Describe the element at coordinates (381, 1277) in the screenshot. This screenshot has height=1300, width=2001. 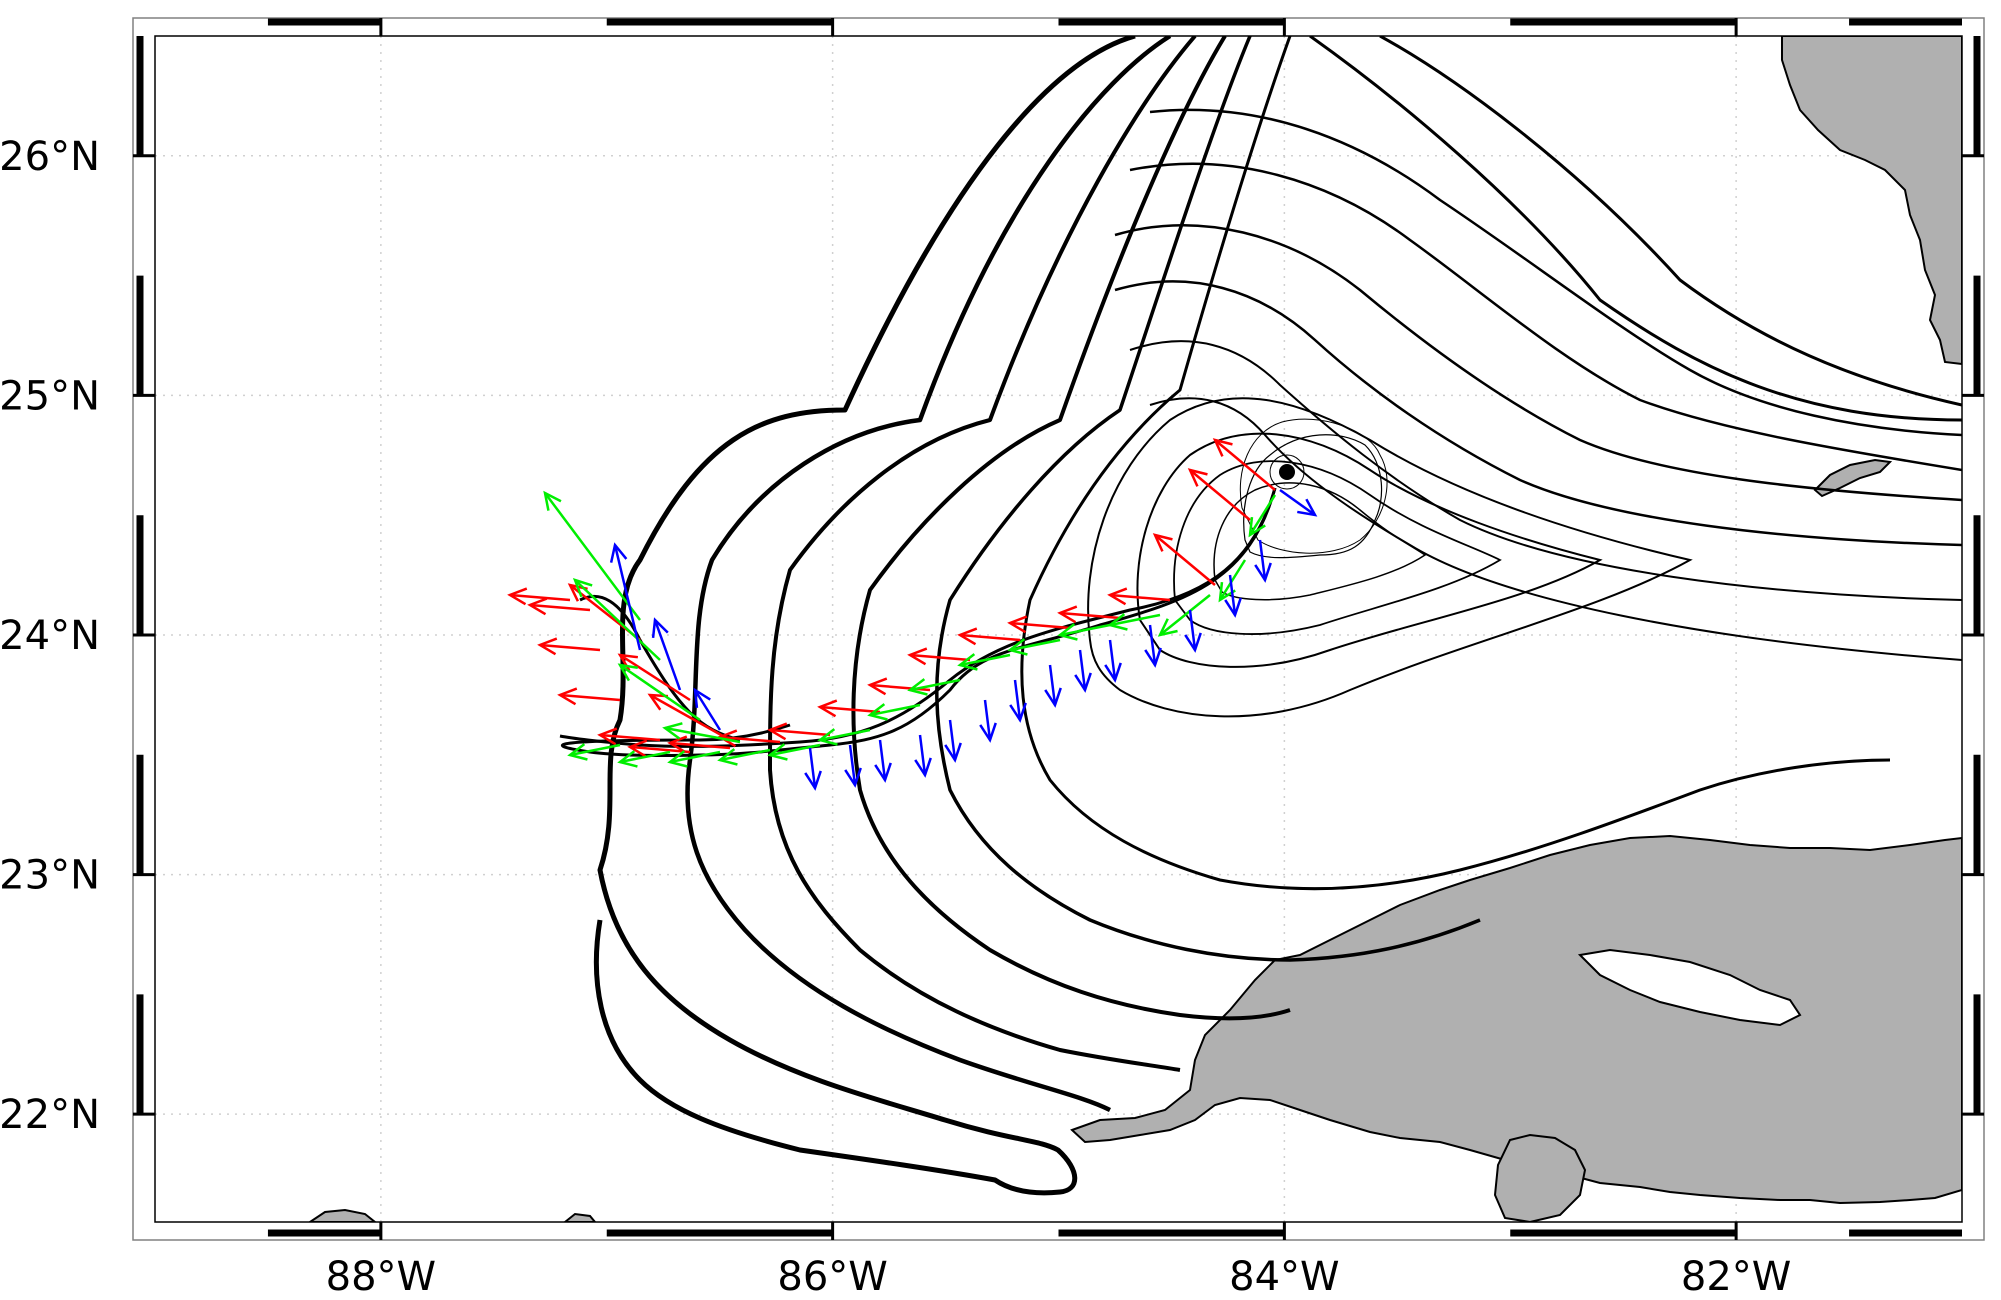
I see `lon-tick-label: 88°W` at that location.